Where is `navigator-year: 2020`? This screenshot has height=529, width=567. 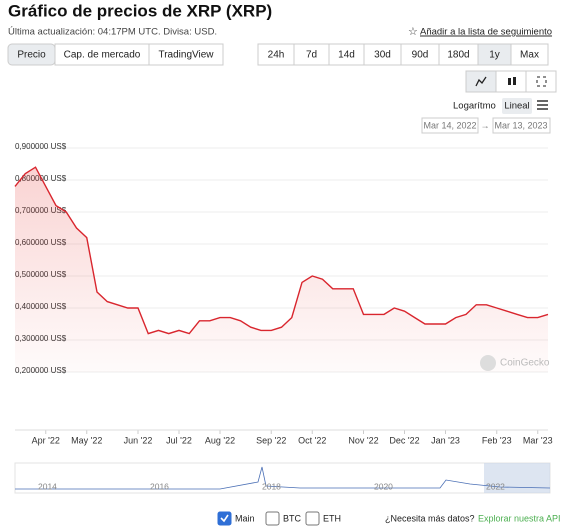 navigator-year: 2020 is located at coordinates (383, 486).